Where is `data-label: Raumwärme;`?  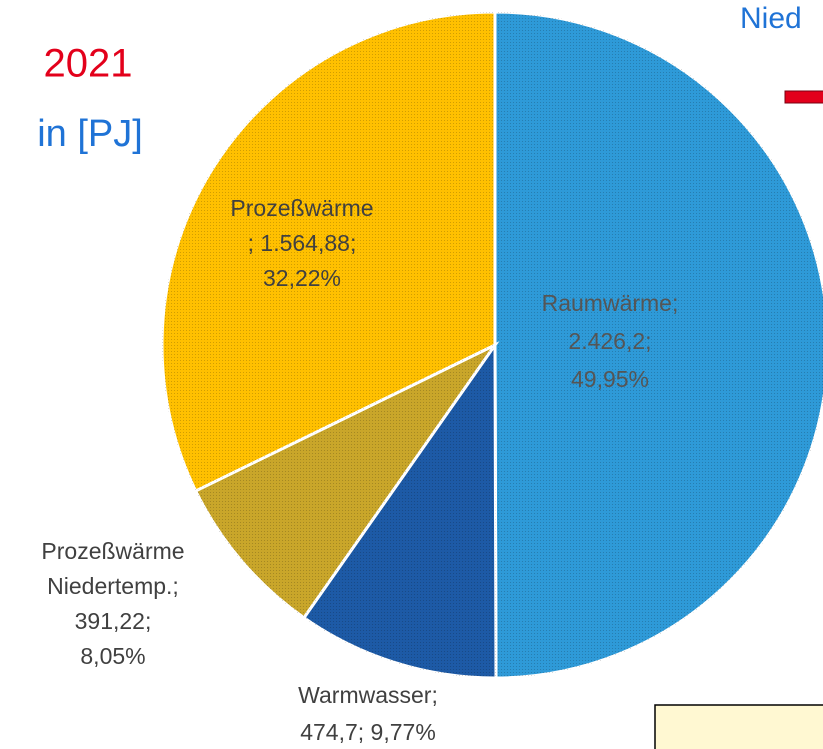
data-label: Raumwärme; is located at coordinates (610, 303).